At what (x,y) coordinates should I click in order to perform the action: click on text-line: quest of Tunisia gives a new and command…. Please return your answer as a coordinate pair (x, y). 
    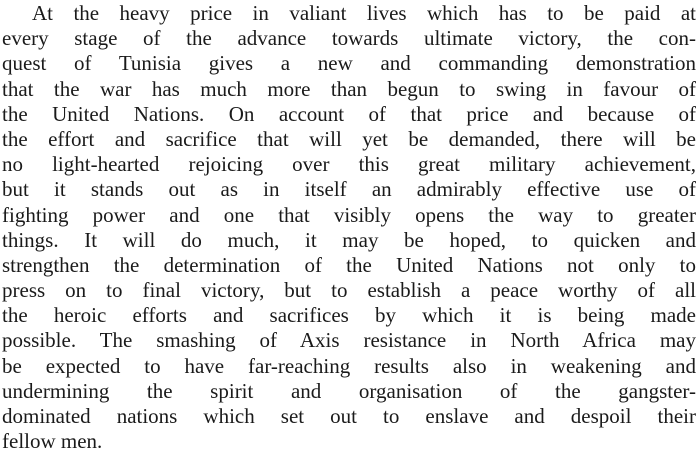
    Looking at the image, I should click on (349, 63).